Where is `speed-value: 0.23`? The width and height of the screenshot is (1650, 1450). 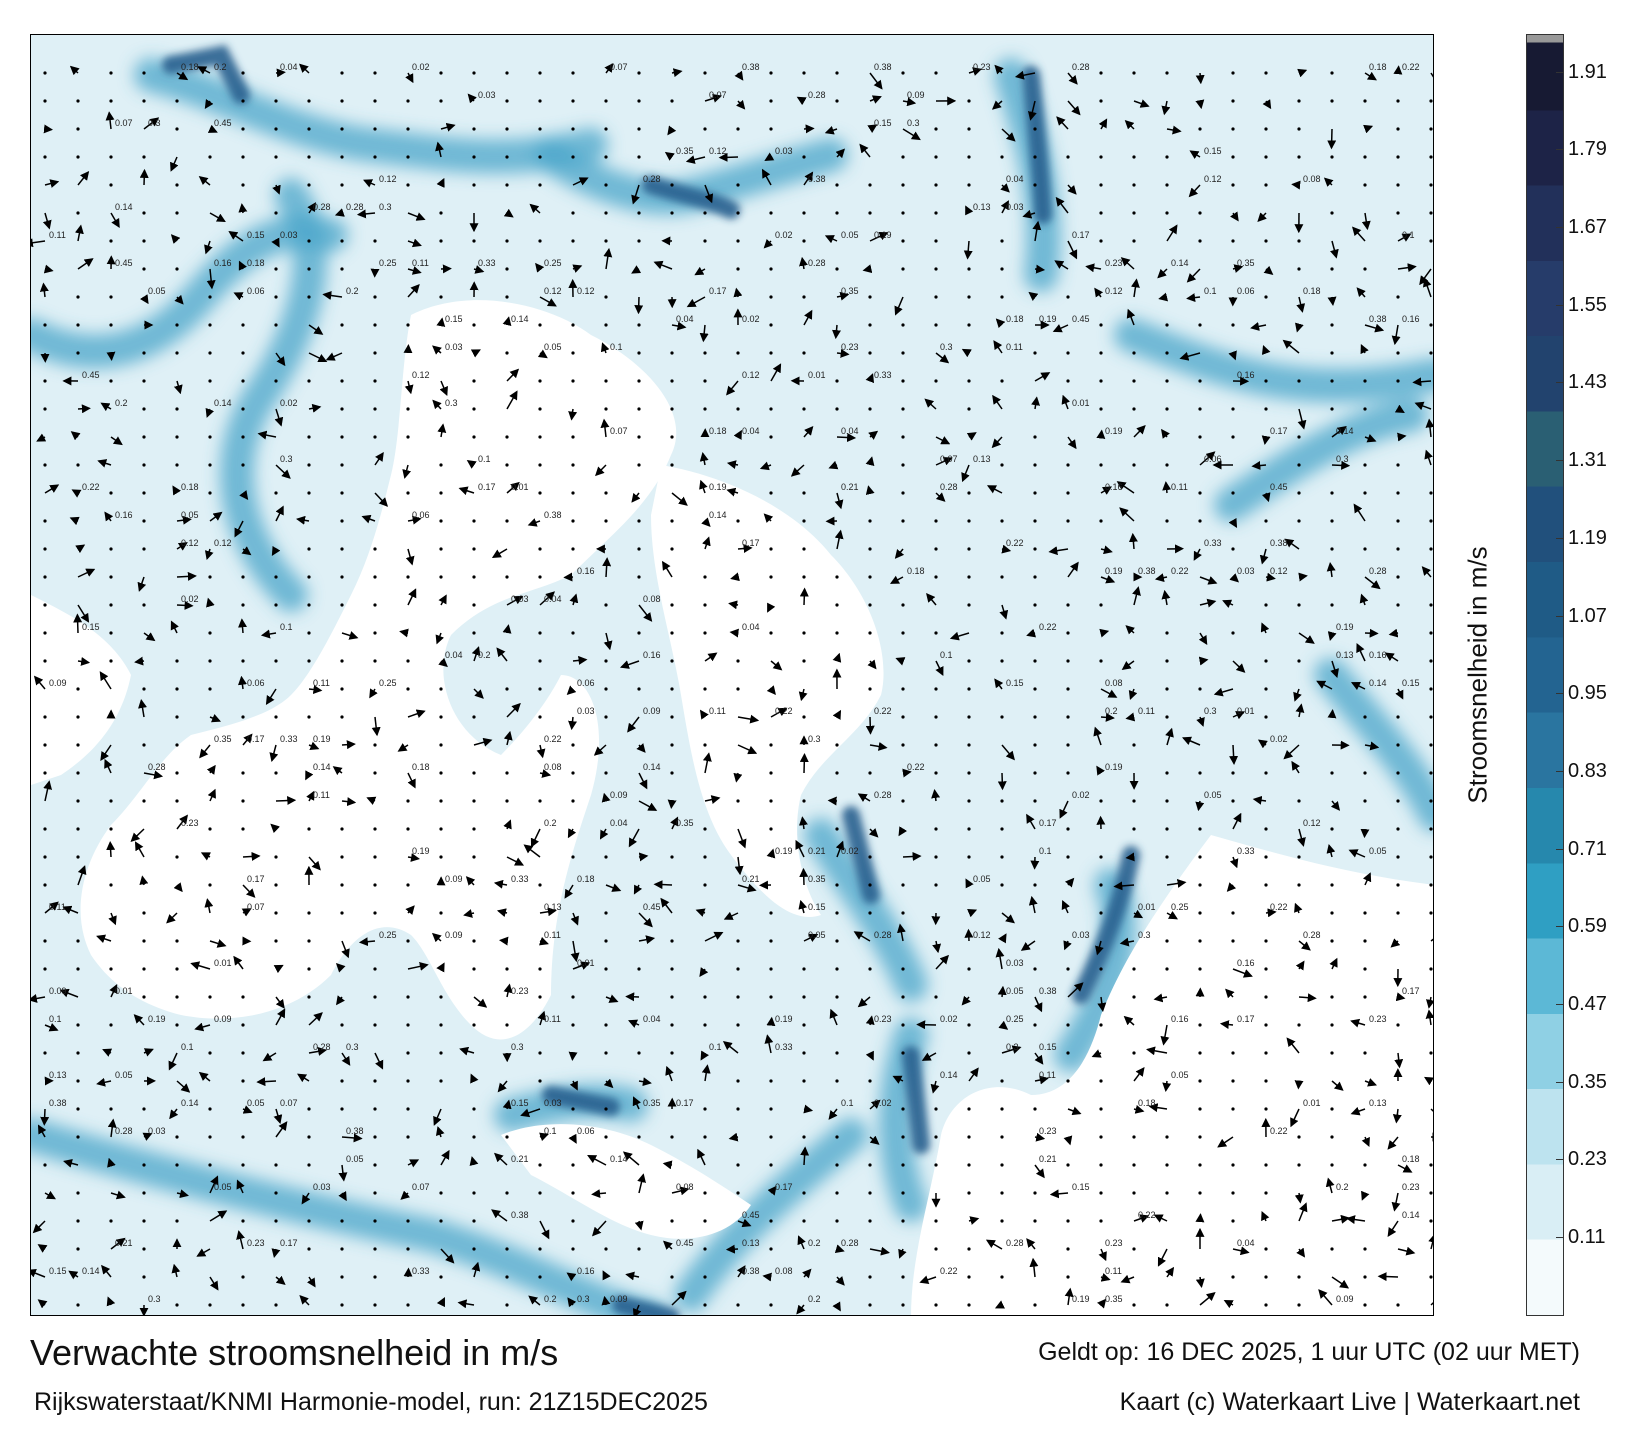
speed-value: 0.23 is located at coordinates (520, 991).